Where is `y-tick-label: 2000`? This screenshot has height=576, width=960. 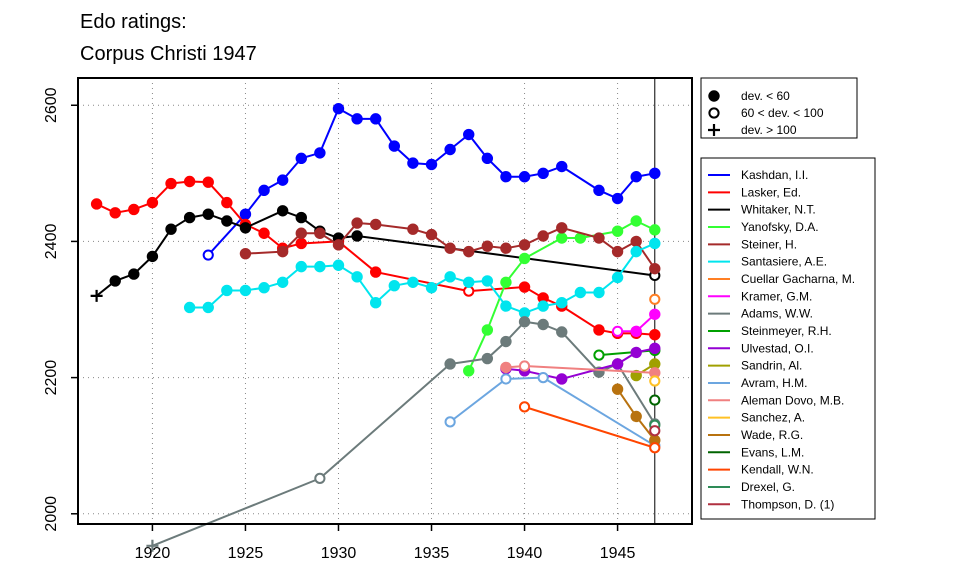
y-tick-label: 2000 is located at coordinates (51, 514).